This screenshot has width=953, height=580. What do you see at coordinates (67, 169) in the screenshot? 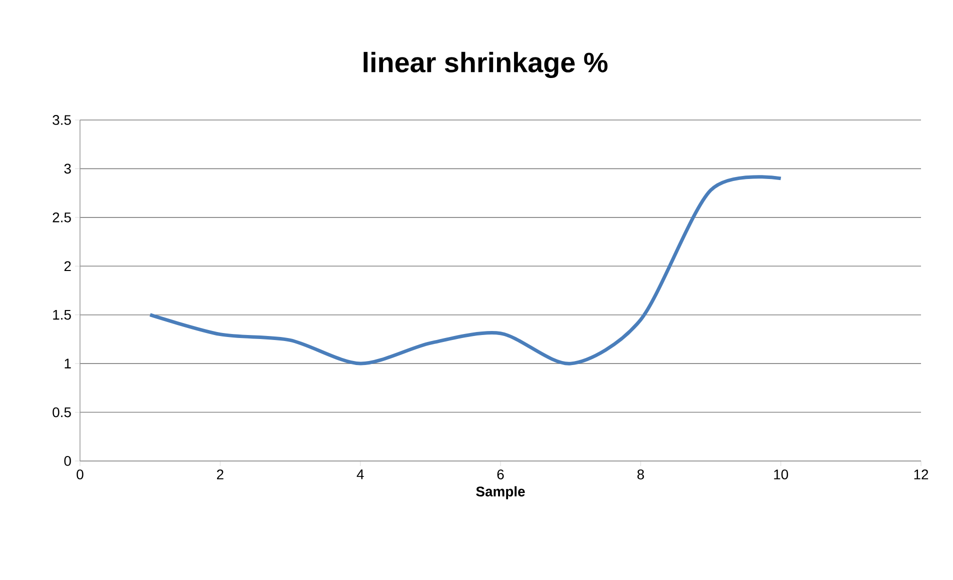
I see `y-tick-label: 3` at bounding box center [67, 169].